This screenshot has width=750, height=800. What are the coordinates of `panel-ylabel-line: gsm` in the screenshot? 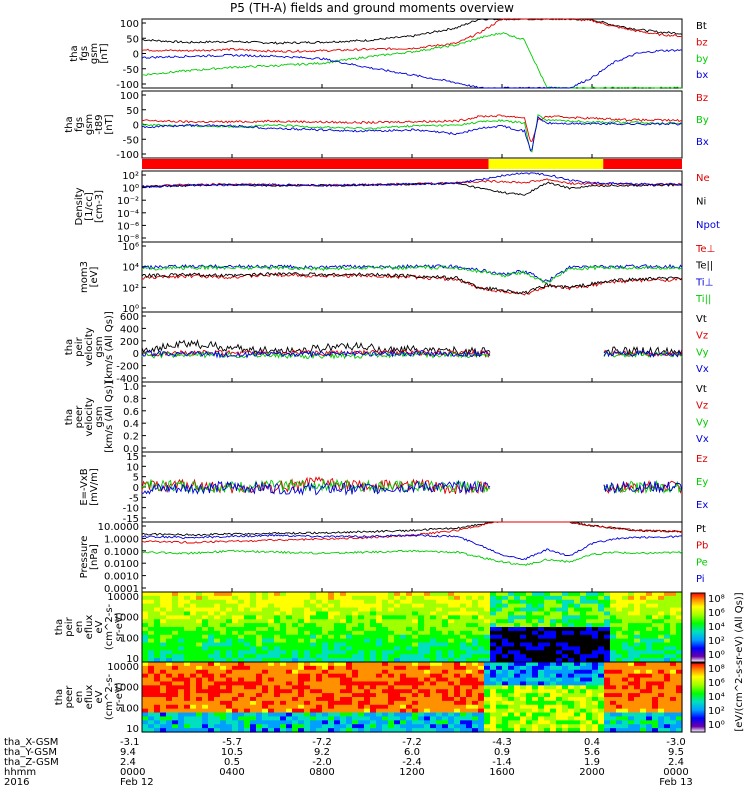 It's located at (99, 416).